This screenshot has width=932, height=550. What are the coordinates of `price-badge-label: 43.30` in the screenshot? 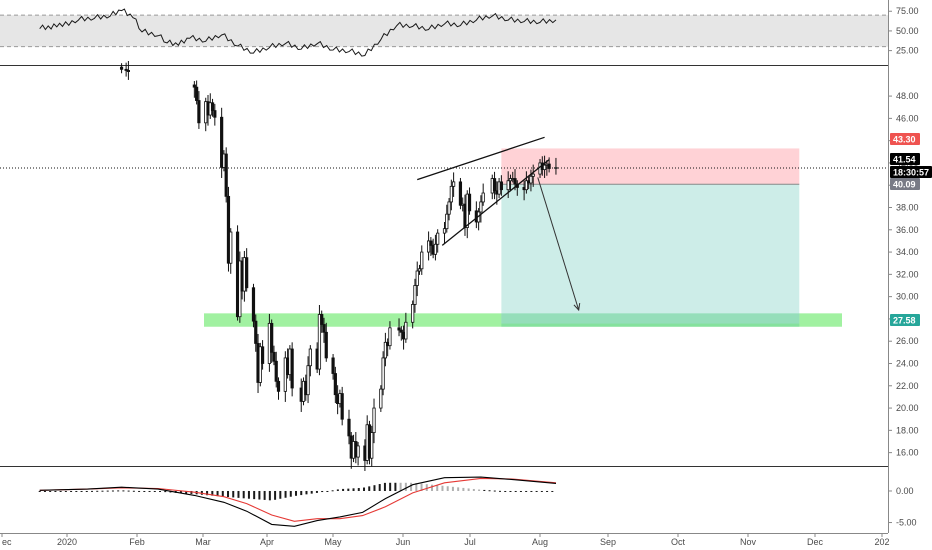 It's located at (904, 140).